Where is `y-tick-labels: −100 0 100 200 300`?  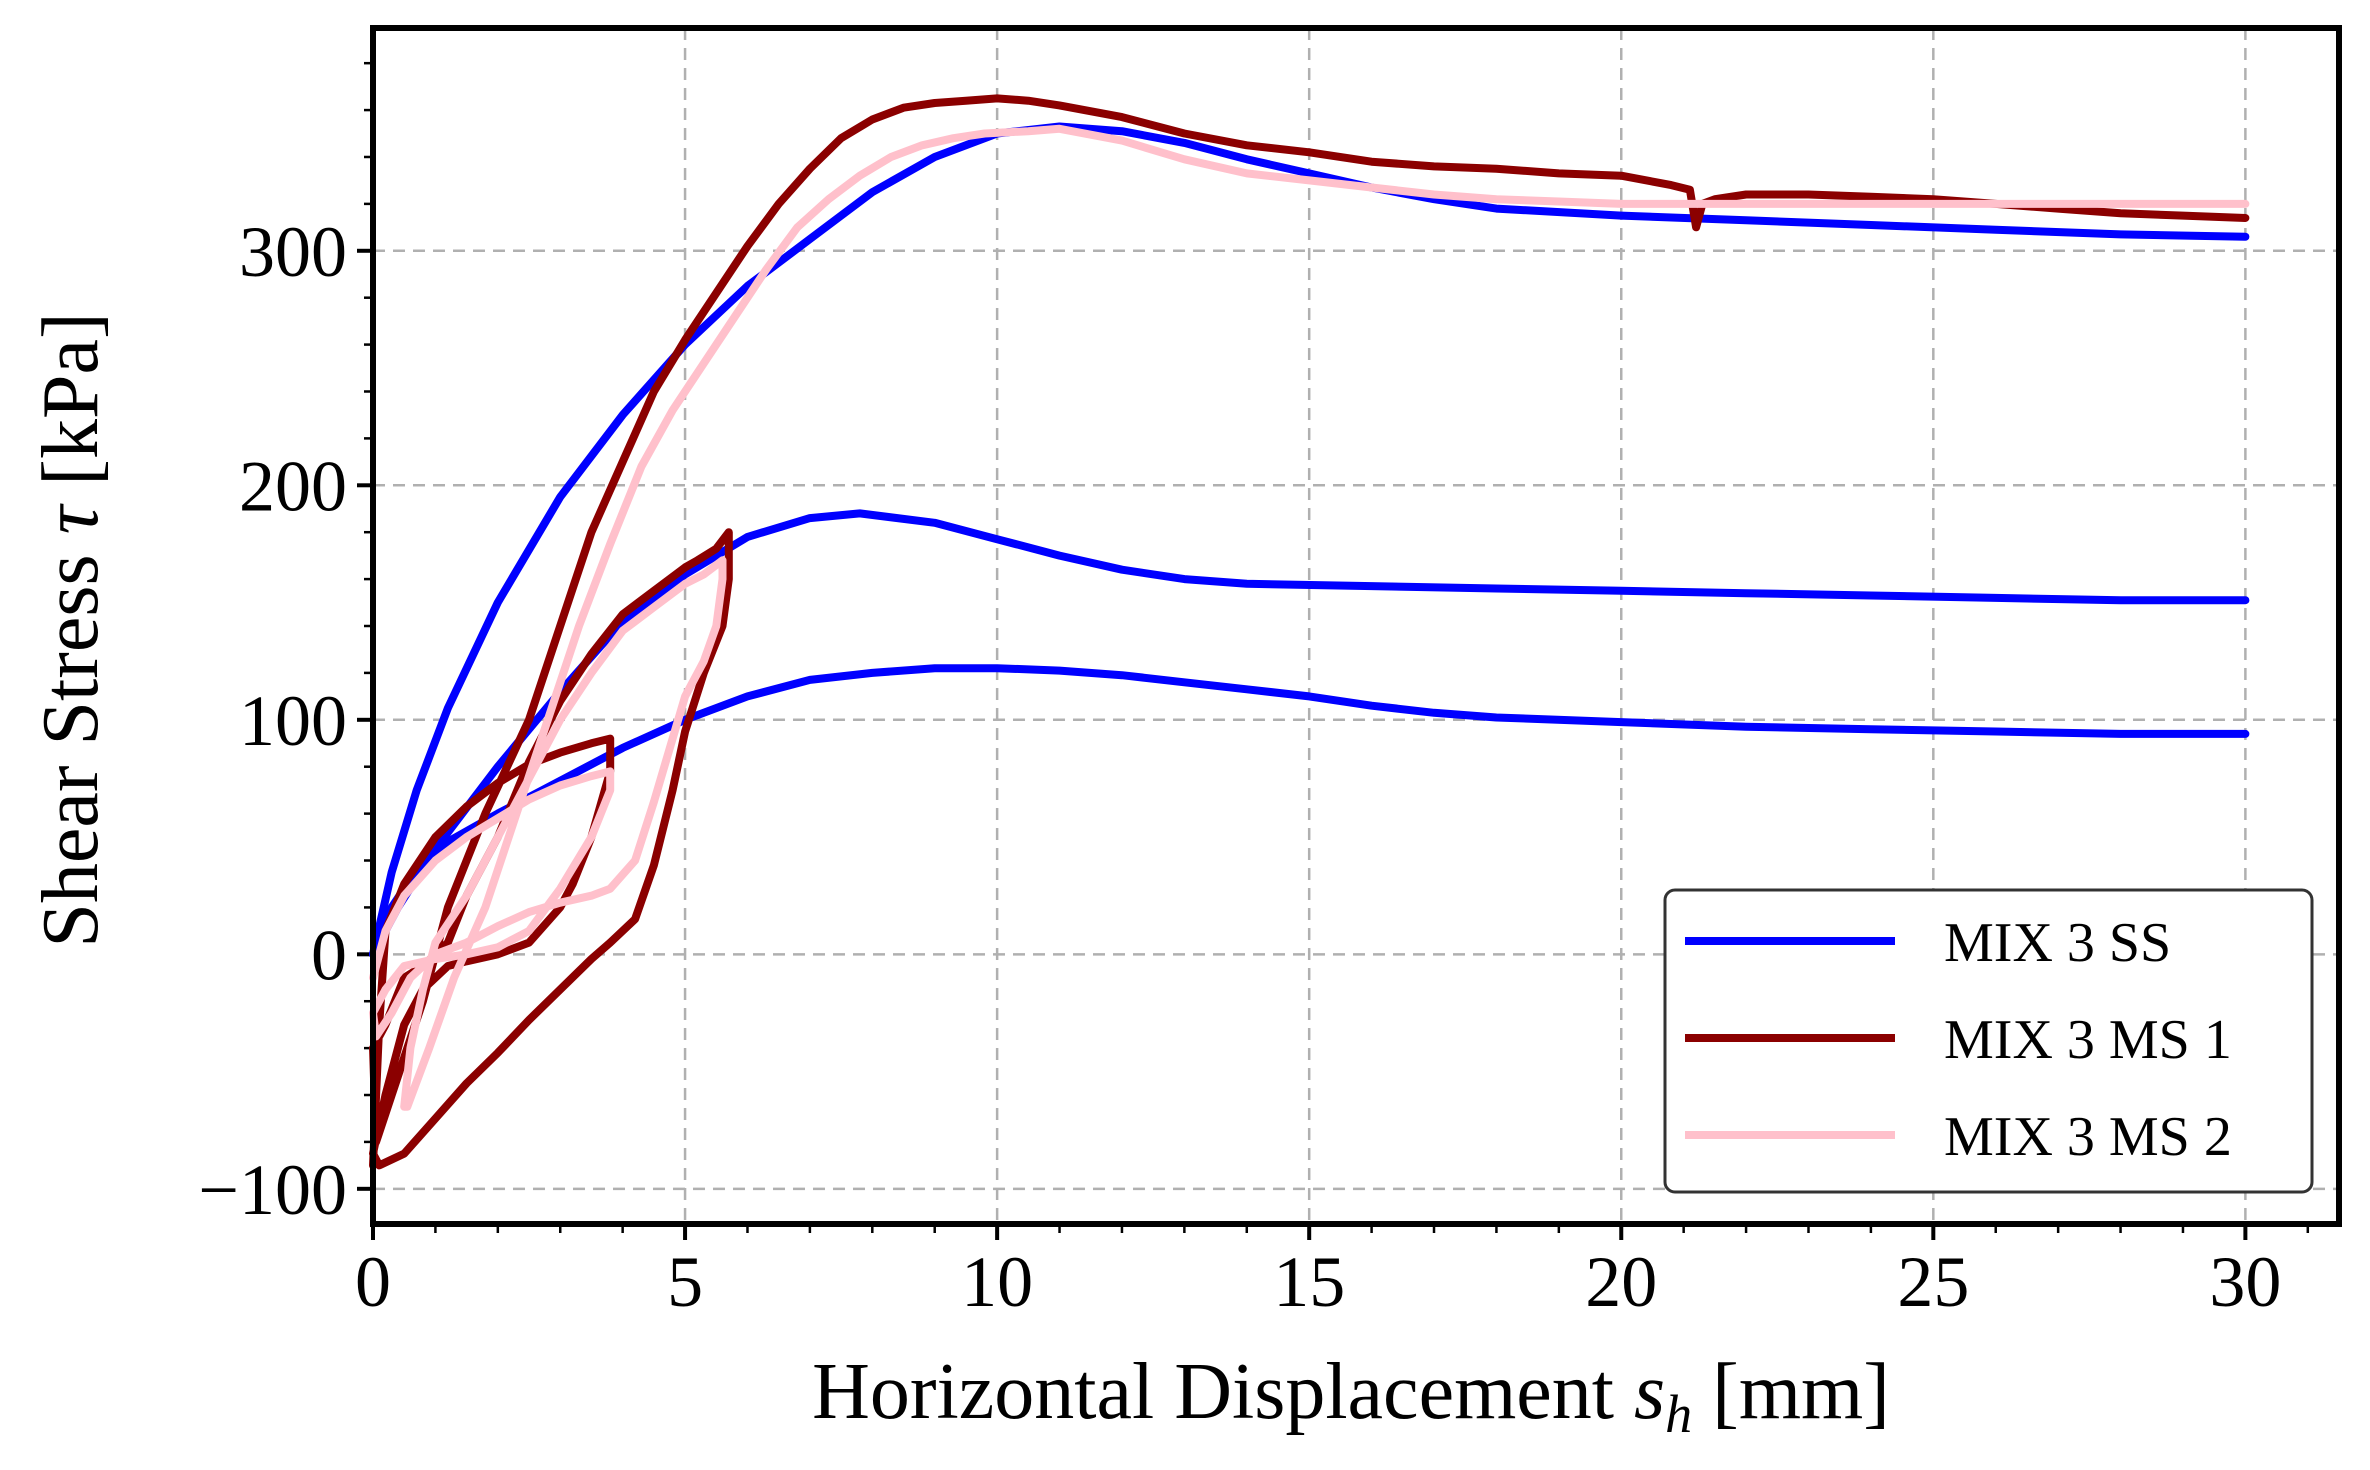 y-tick-labels: −100 0 100 200 300 is located at coordinates (272, 721).